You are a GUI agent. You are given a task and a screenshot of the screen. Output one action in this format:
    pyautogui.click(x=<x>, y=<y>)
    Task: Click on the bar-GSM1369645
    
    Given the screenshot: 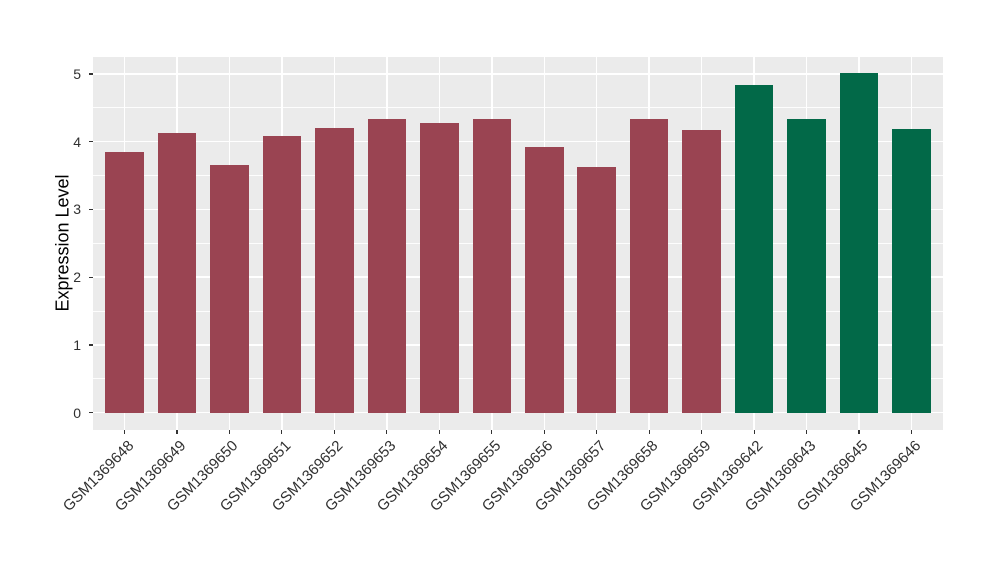 What is the action you would take?
    pyautogui.click(x=859, y=242)
    